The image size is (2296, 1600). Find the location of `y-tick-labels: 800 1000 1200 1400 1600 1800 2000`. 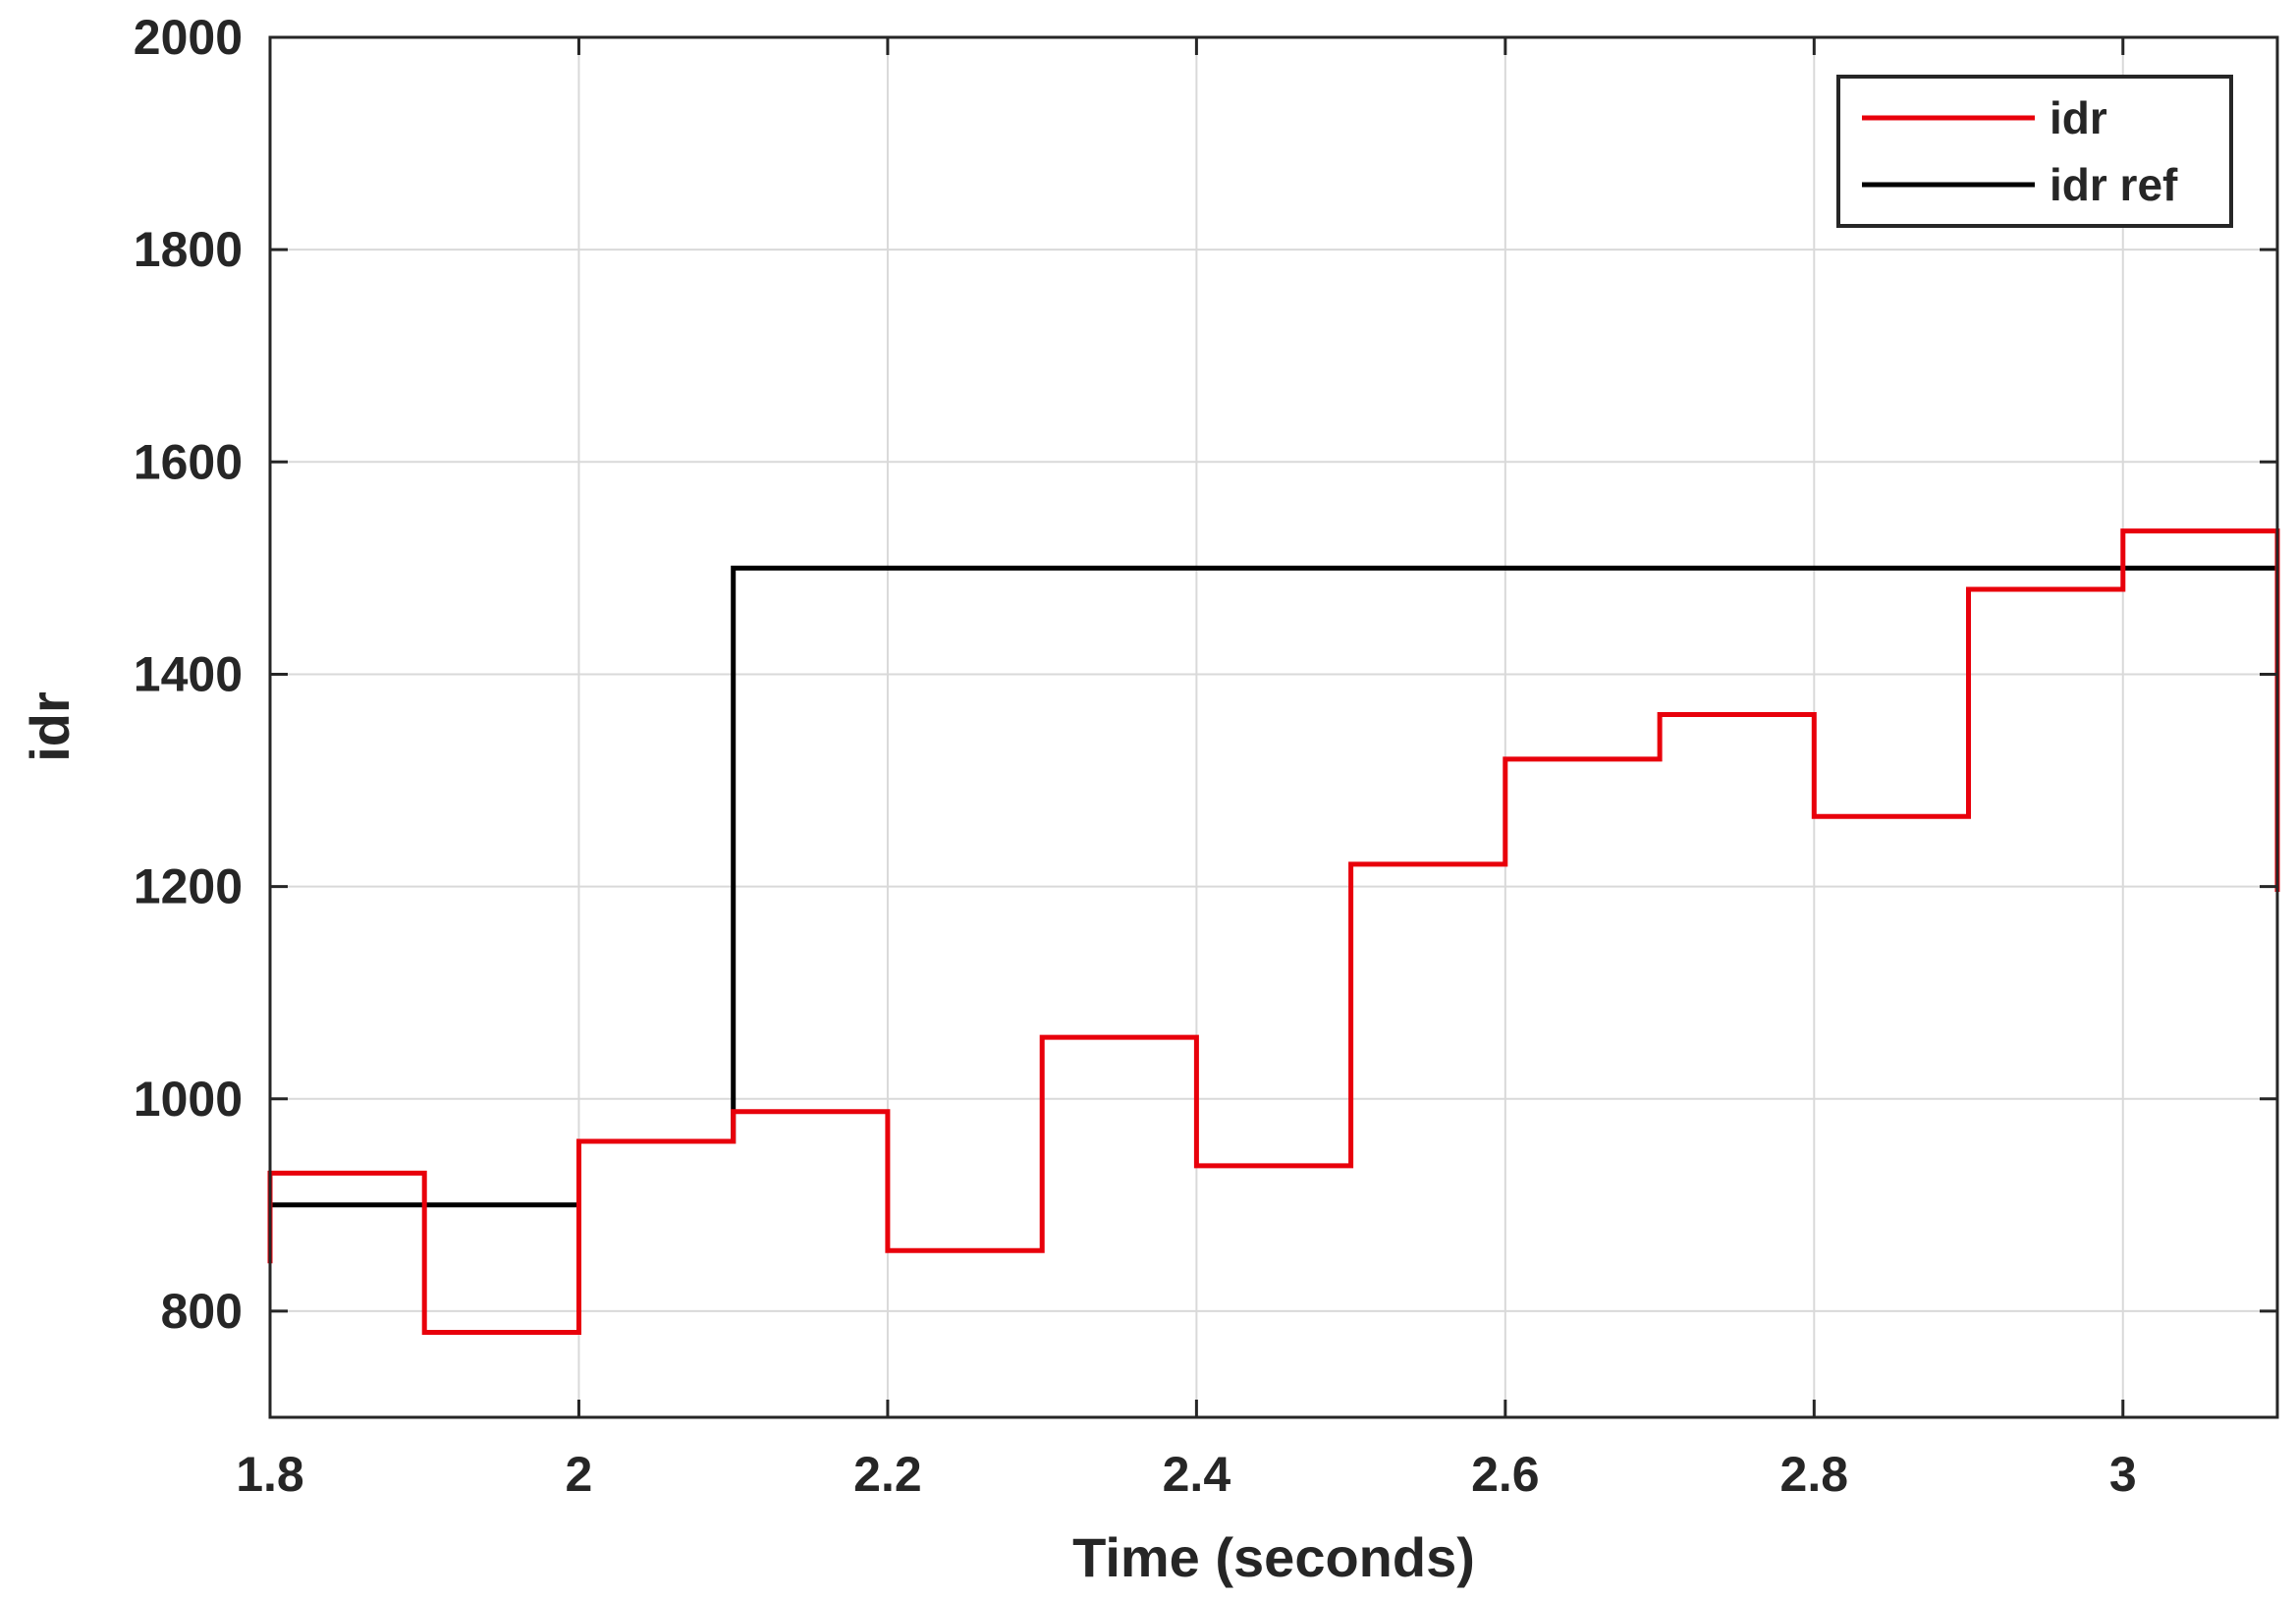

y-tick-labels: 800 1000 1200 1400 1600 1800 2000 is located at coordinates (188, 674).